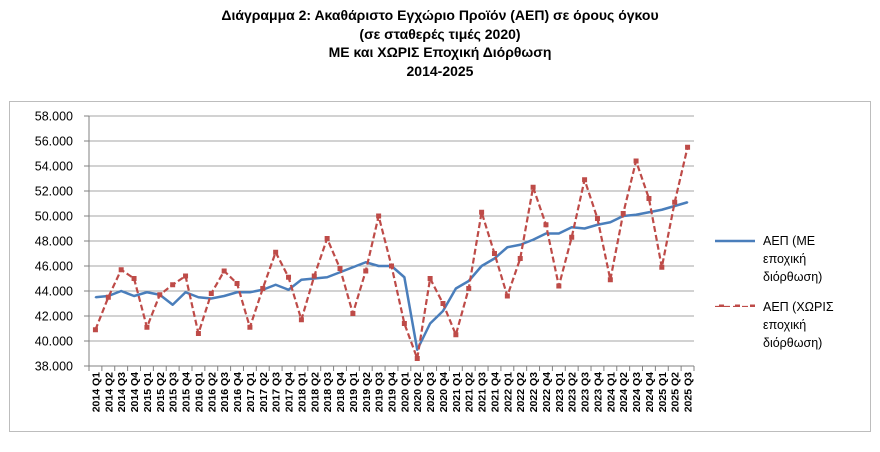 The width and height of the screenshot is (880, 452). Describe the element at coordinates (290, 392) in the screenshot. I see `x-tick-label: 2017 Q4` at that location.